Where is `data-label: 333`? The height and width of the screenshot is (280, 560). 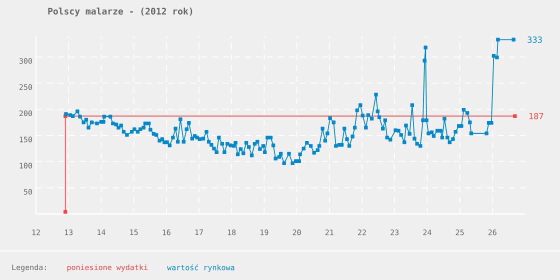 data-label: 333 is located at coordinates (535, 39).